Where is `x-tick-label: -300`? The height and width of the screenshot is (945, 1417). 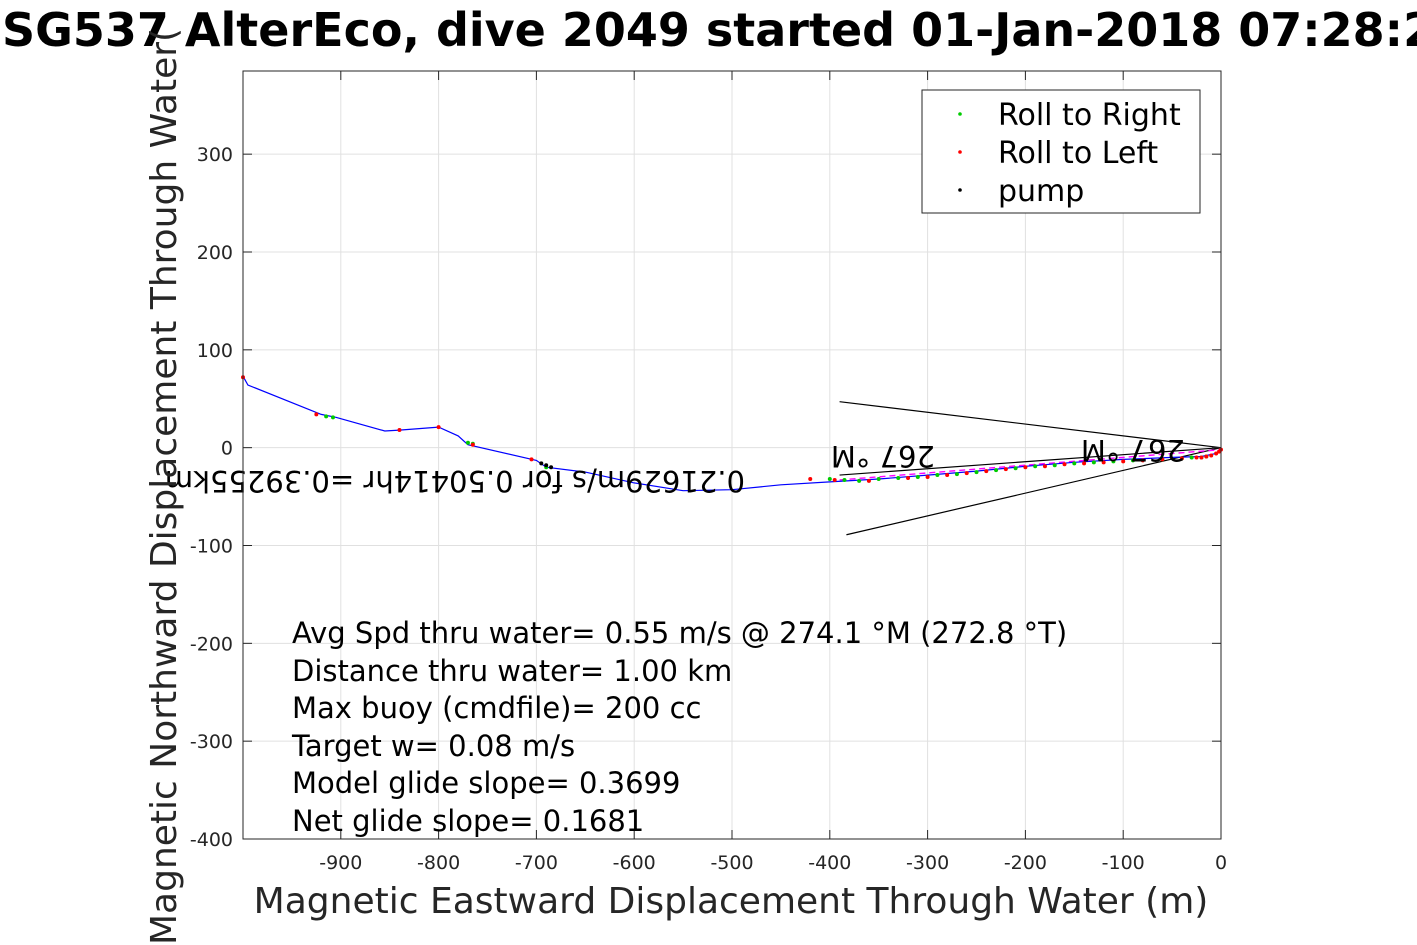 x-tick-label: -300 is located at coordinates (927, 863).